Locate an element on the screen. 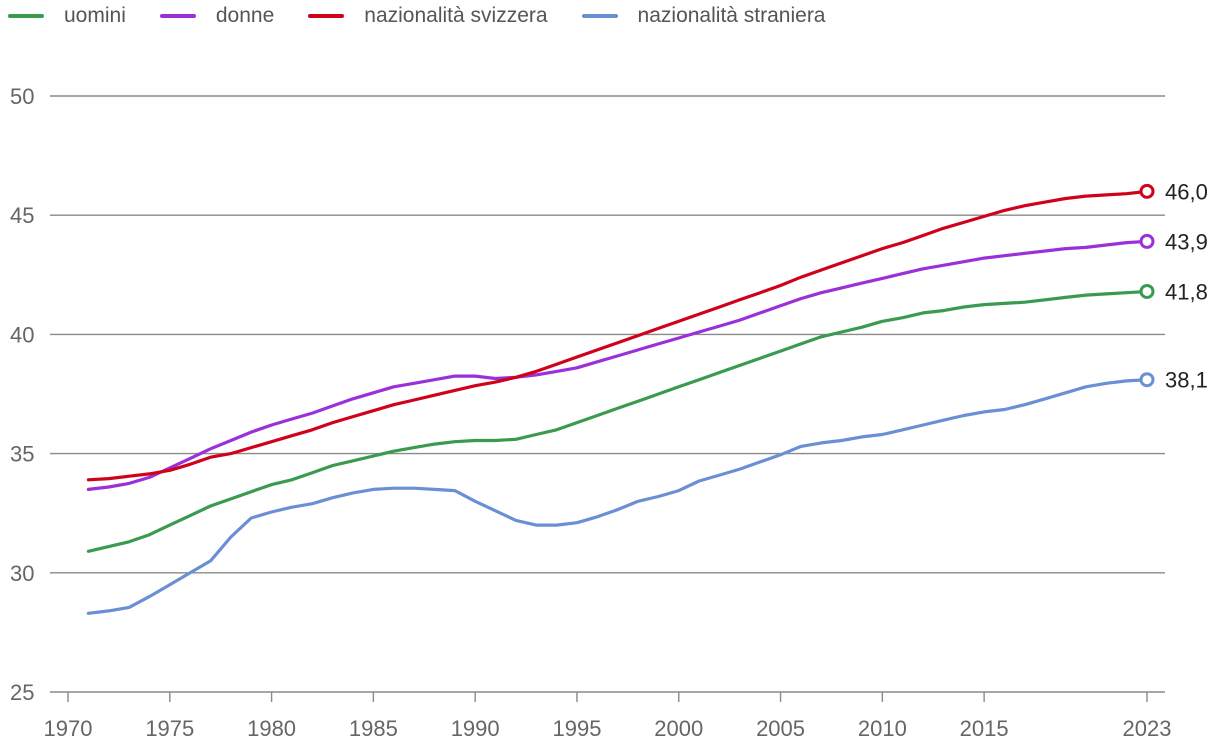 The image size is (1220, 752). y-axis-tick-labels: 25 30 35 40 45 50 is located at coordinates (22, 394).